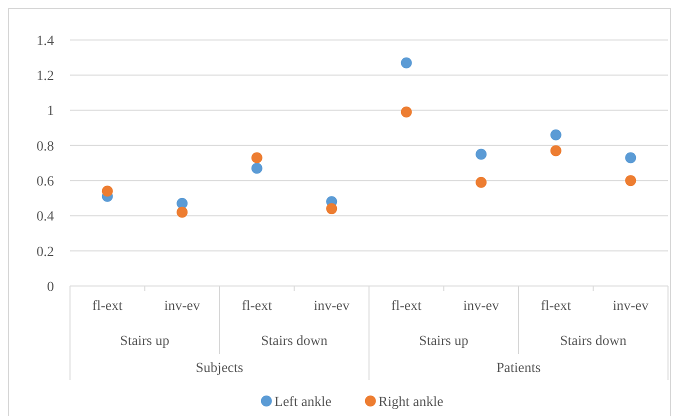 This screenshot has height=416, width=679. I want to click on y-tick-label: 0.4, so click(45, 217).